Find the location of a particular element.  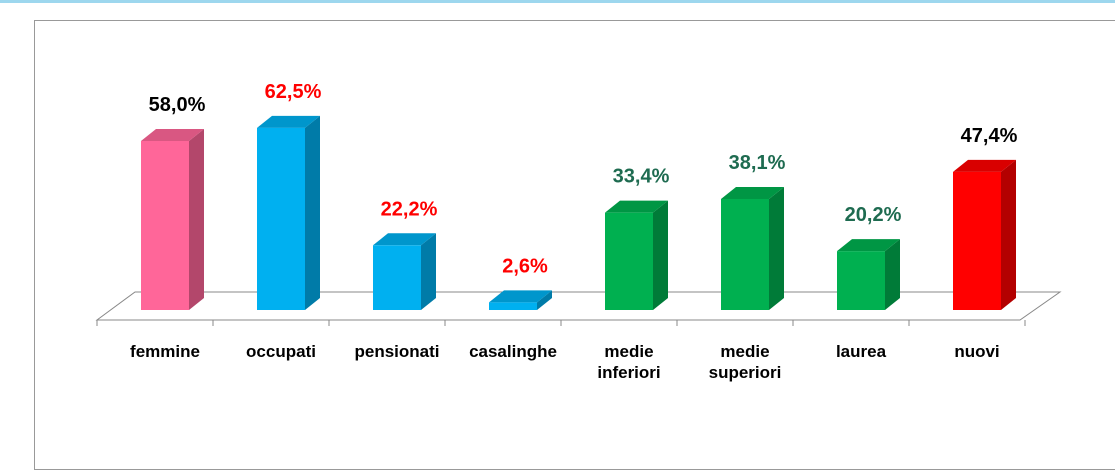

category-label: femmine is located at coordinates (165, 351).